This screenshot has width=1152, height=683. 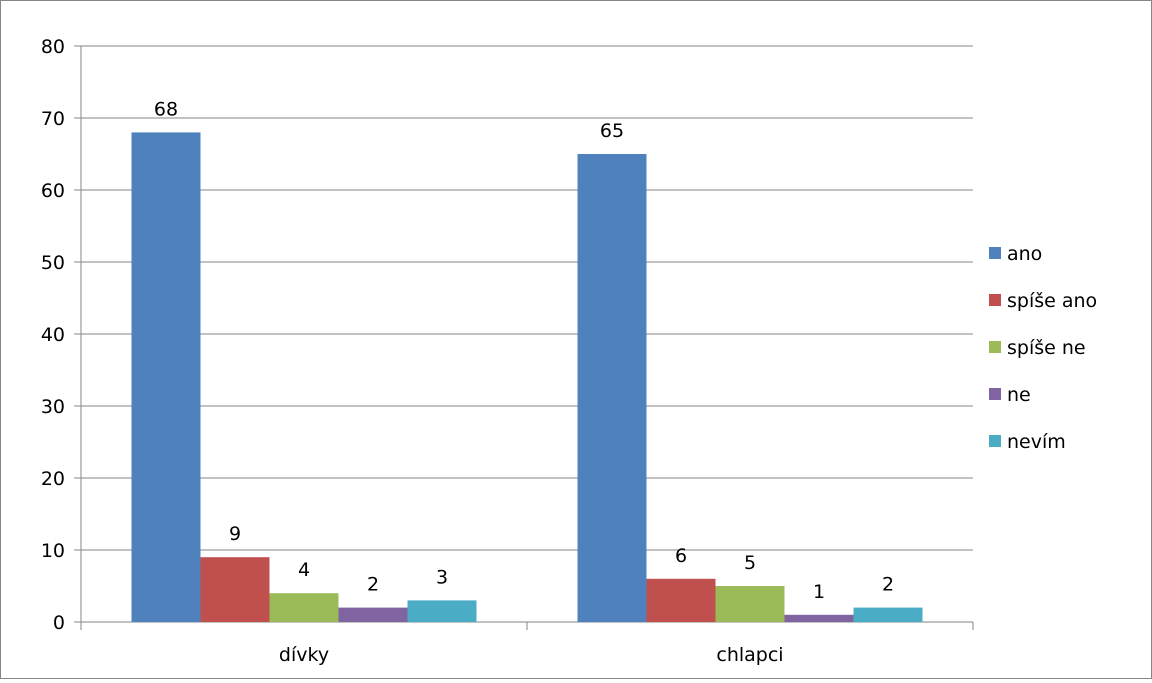 I want to click on x-category-label: chlapci, so click(x=749, y=655).